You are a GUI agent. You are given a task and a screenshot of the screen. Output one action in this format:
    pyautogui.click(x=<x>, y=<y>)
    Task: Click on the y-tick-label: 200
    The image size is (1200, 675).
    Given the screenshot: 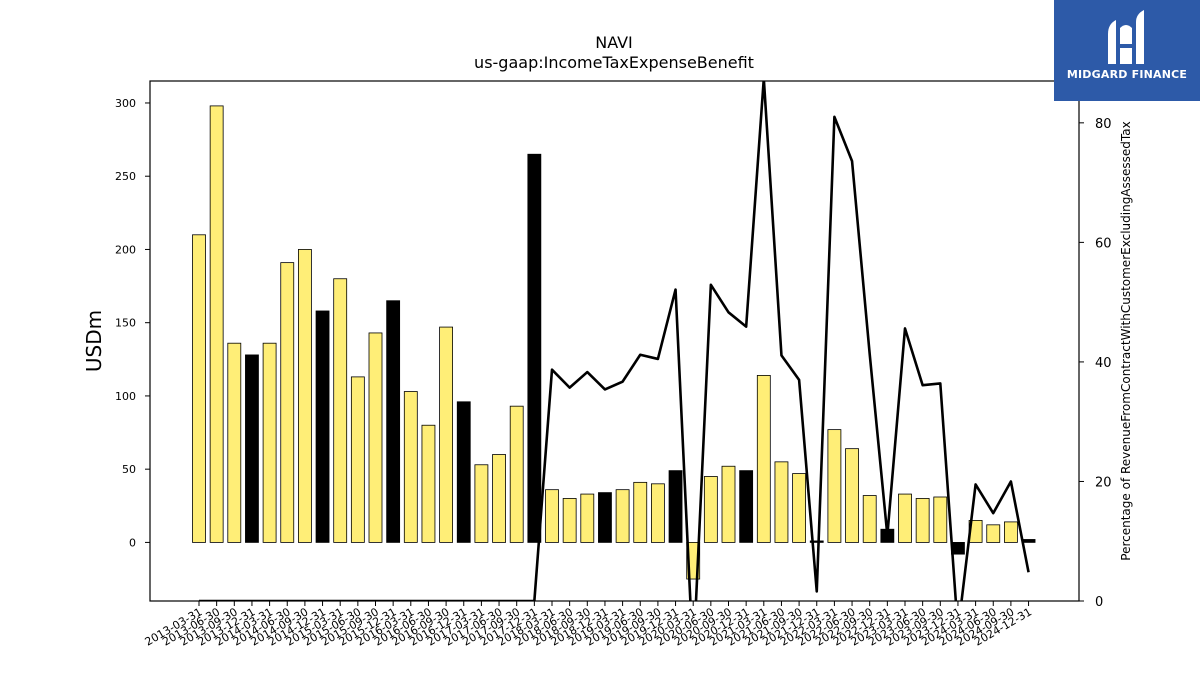 What is the action you would take?
    pyautogui.click(x=125, y=249)
    